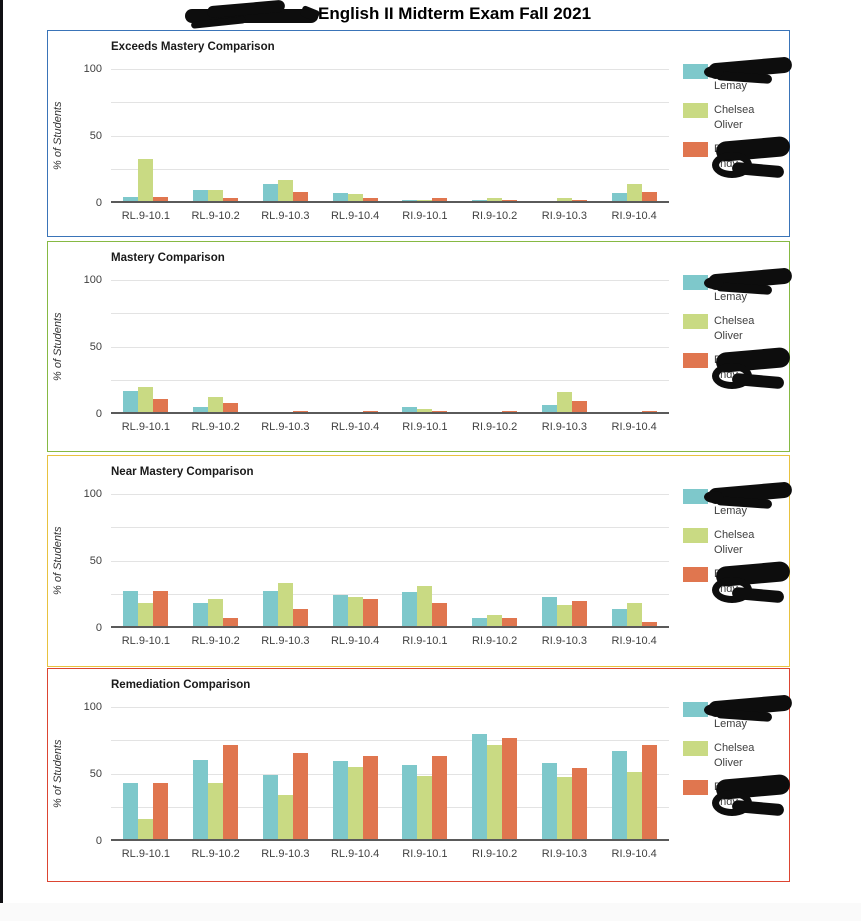  Describe the element at coordinates (455, 13) in the screenshot. I see `page-title: English II Midterm Exam Fall 2021` at that location.